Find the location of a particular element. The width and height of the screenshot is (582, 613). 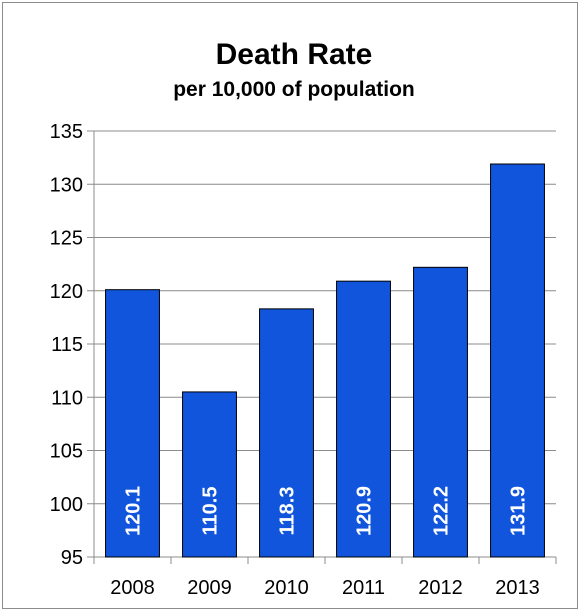

y-tick-label: 105 is located at coordinates (66, 452).